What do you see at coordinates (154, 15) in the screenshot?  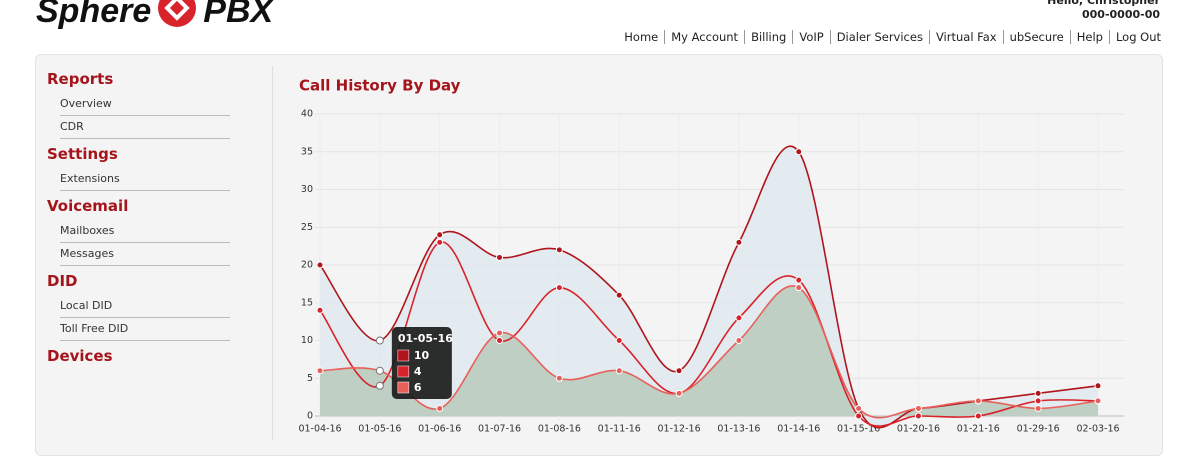 I see `logo: Sphere PBX` at bounding box center [154, 15].